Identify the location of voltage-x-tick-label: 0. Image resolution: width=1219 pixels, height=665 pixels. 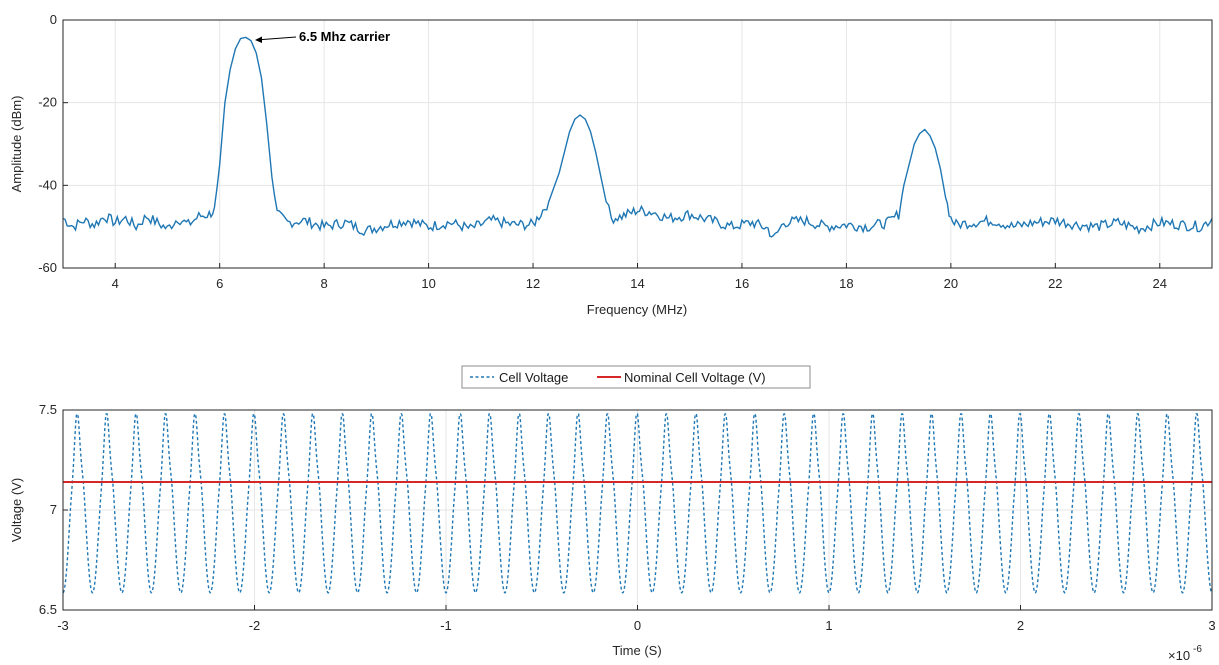
(637, 625).